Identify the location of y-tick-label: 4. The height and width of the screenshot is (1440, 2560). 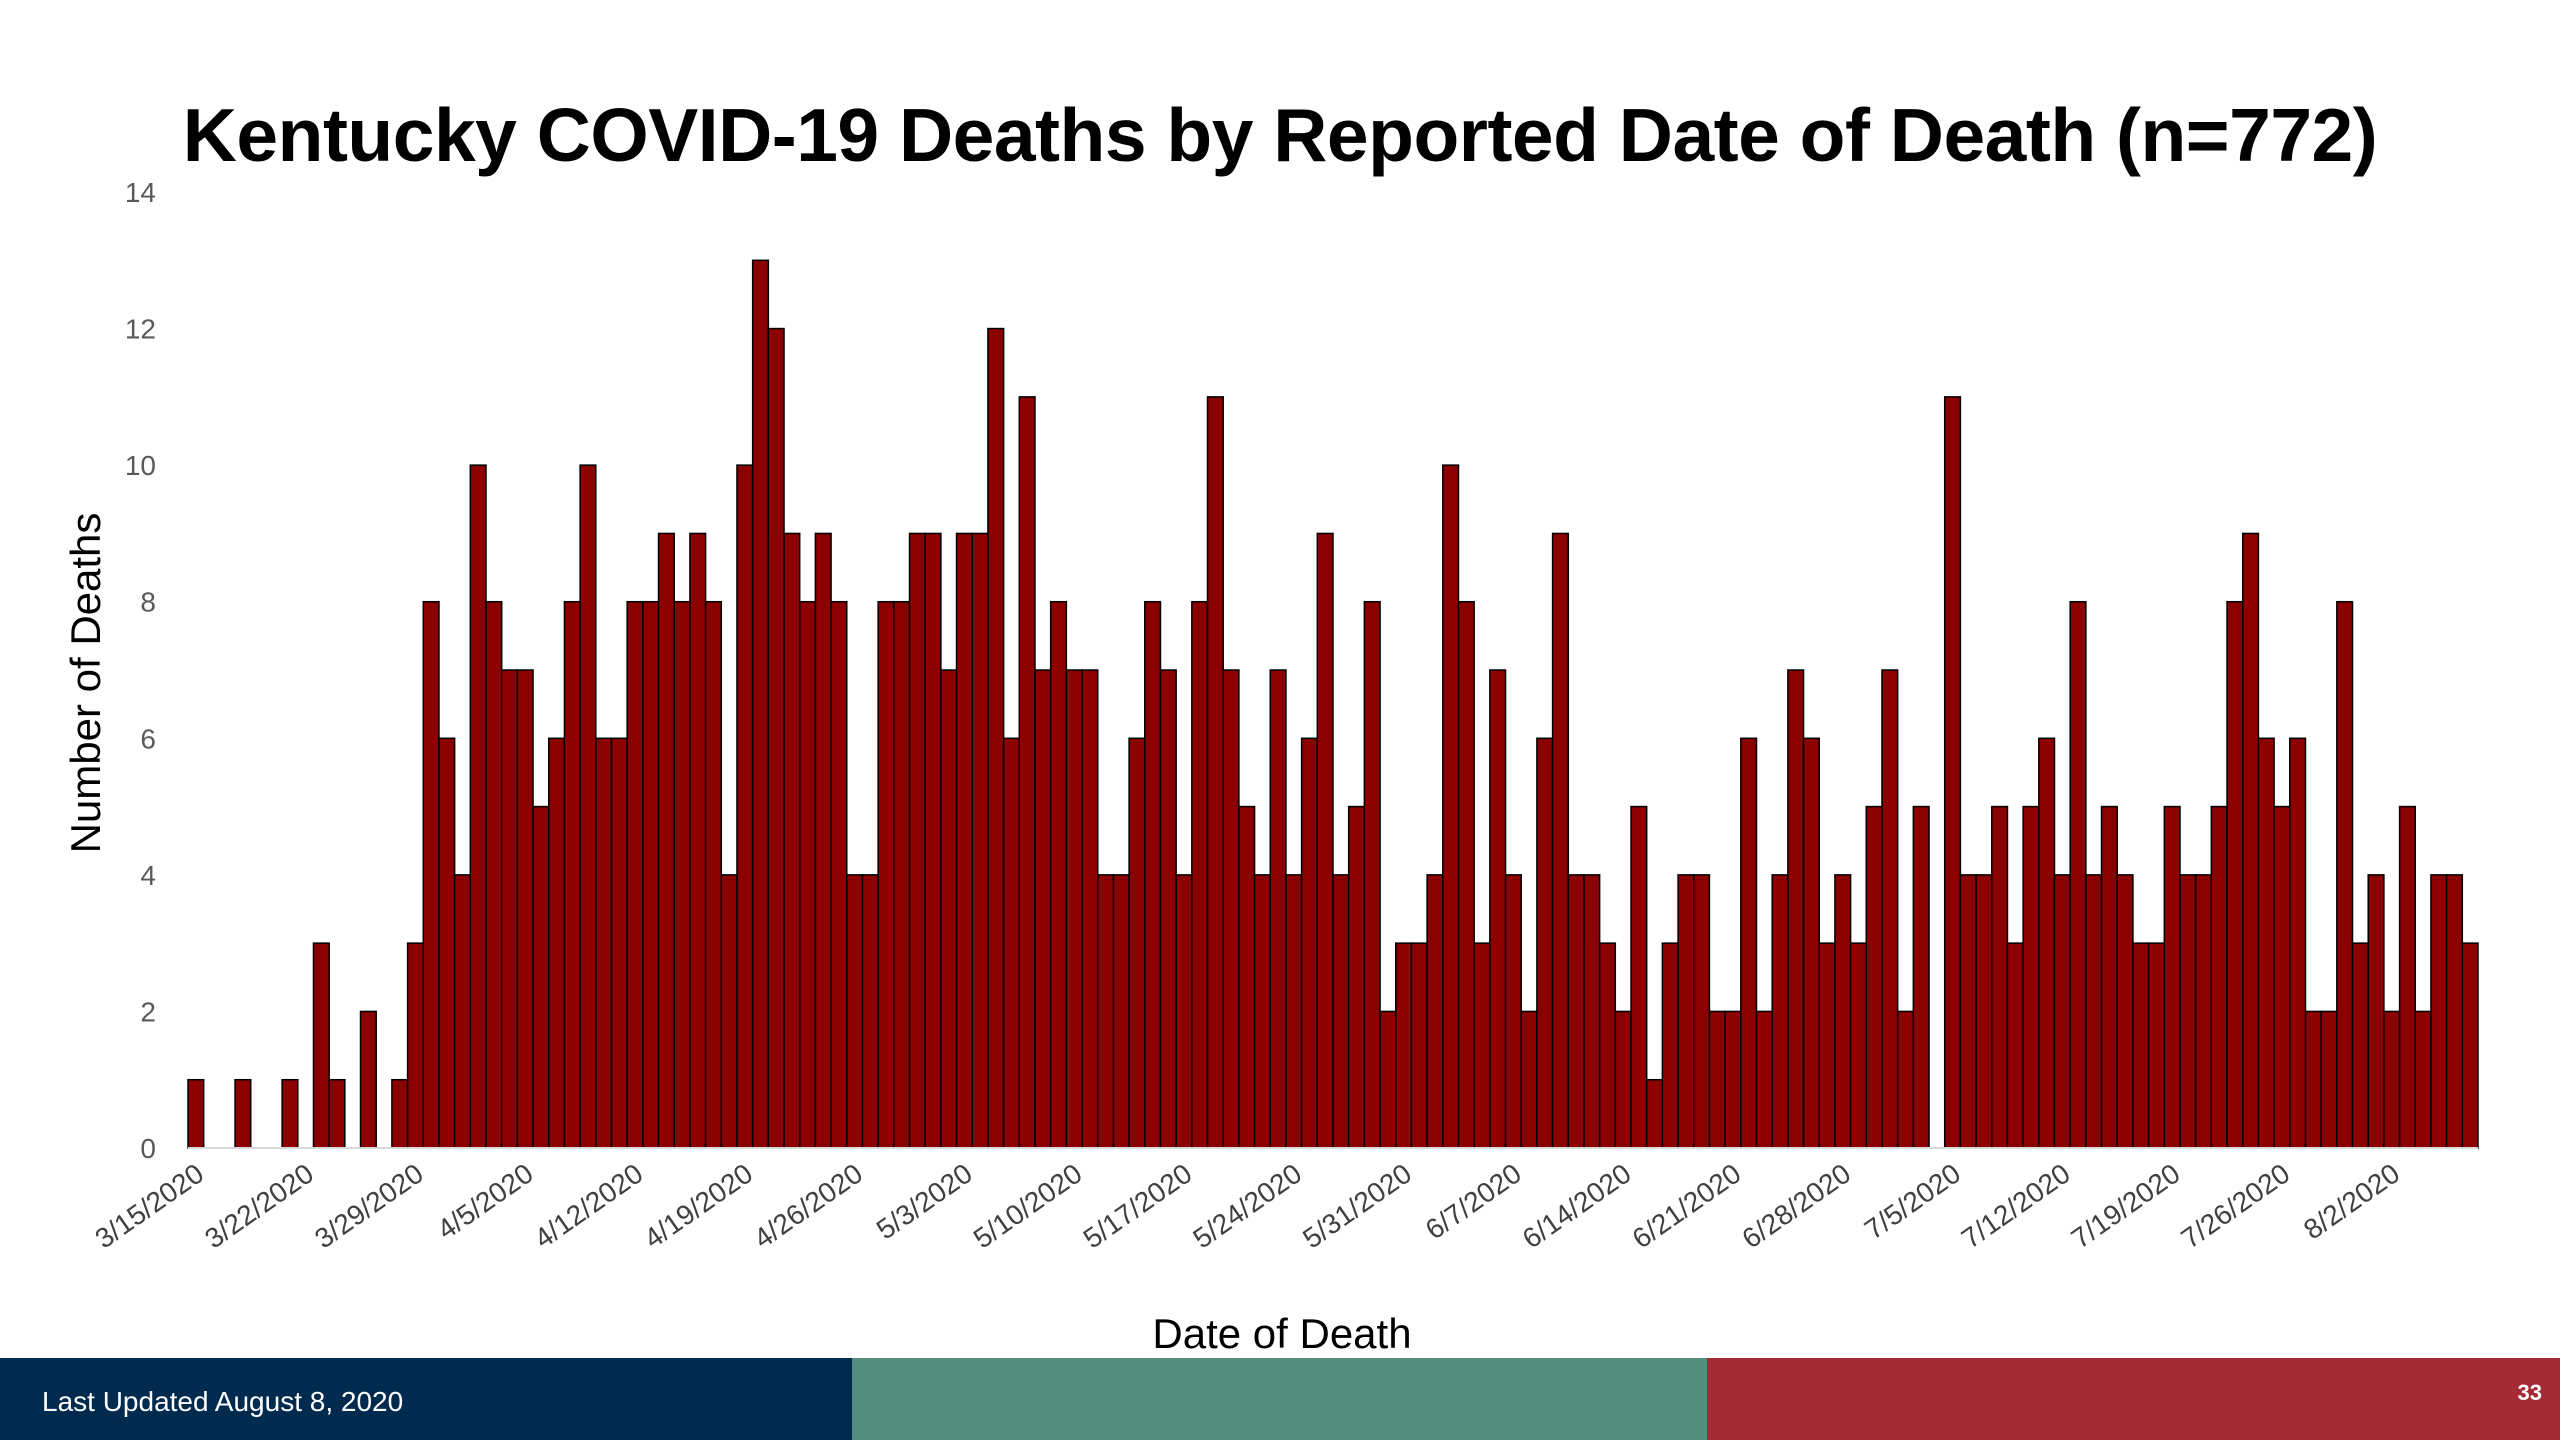
(148, 875).